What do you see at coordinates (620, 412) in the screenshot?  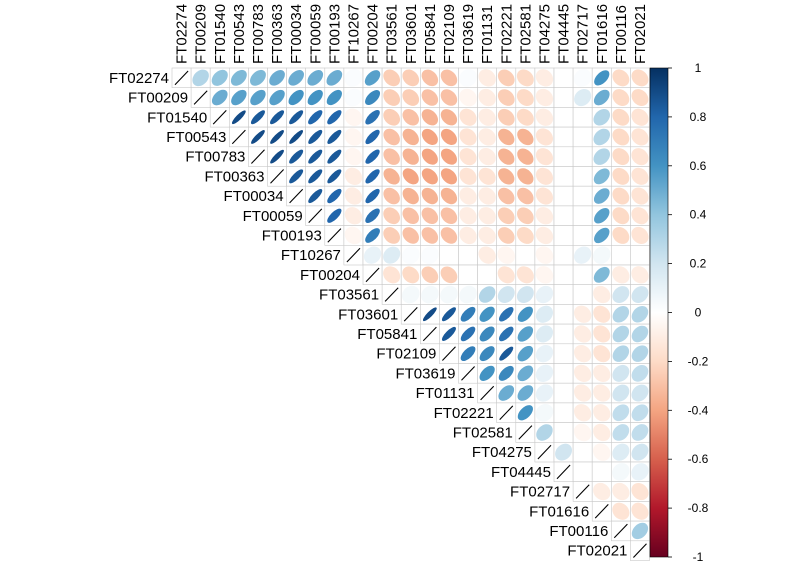 I see `cell-FT02221-FT00116` at bounding box center [620, 412].